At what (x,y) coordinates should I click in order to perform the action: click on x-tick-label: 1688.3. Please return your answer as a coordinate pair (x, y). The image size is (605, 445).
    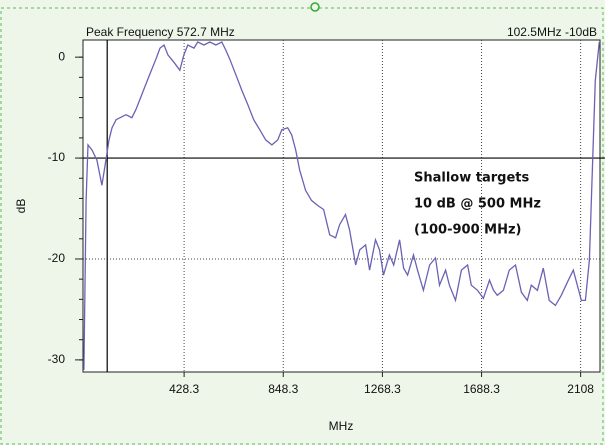
    Looking at the image, I should click on (481, 389).